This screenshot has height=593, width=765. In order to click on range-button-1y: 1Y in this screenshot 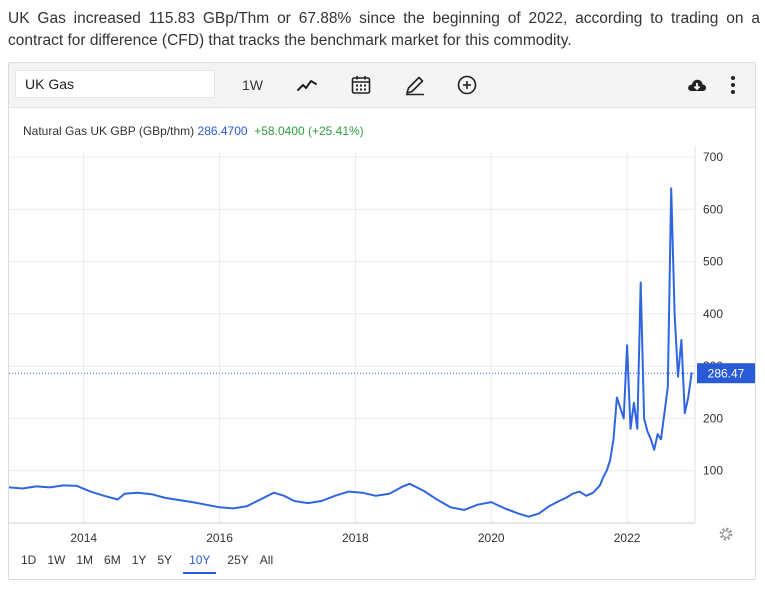, I will do `click(139, 560)`.